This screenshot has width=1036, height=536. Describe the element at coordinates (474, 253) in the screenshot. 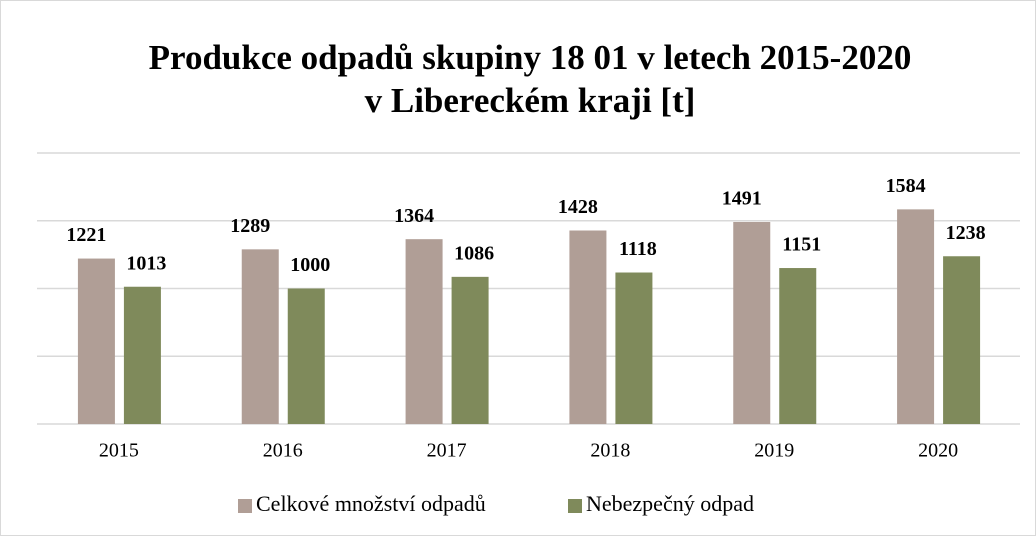

I see `value-label: 1086` at that location.